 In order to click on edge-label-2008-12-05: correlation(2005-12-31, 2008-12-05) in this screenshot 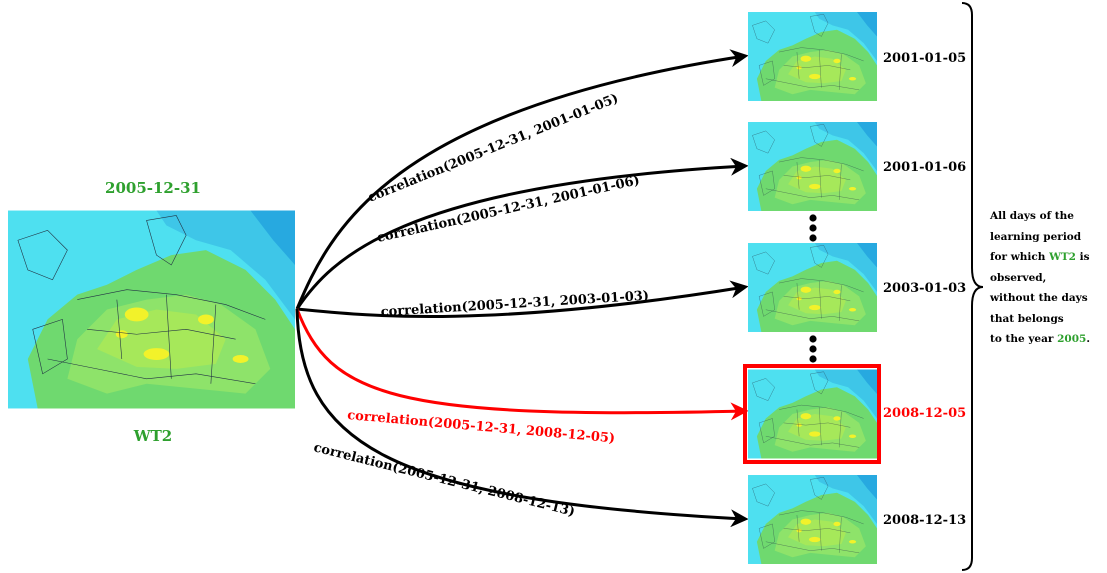, I will do `click(481, 427)`.